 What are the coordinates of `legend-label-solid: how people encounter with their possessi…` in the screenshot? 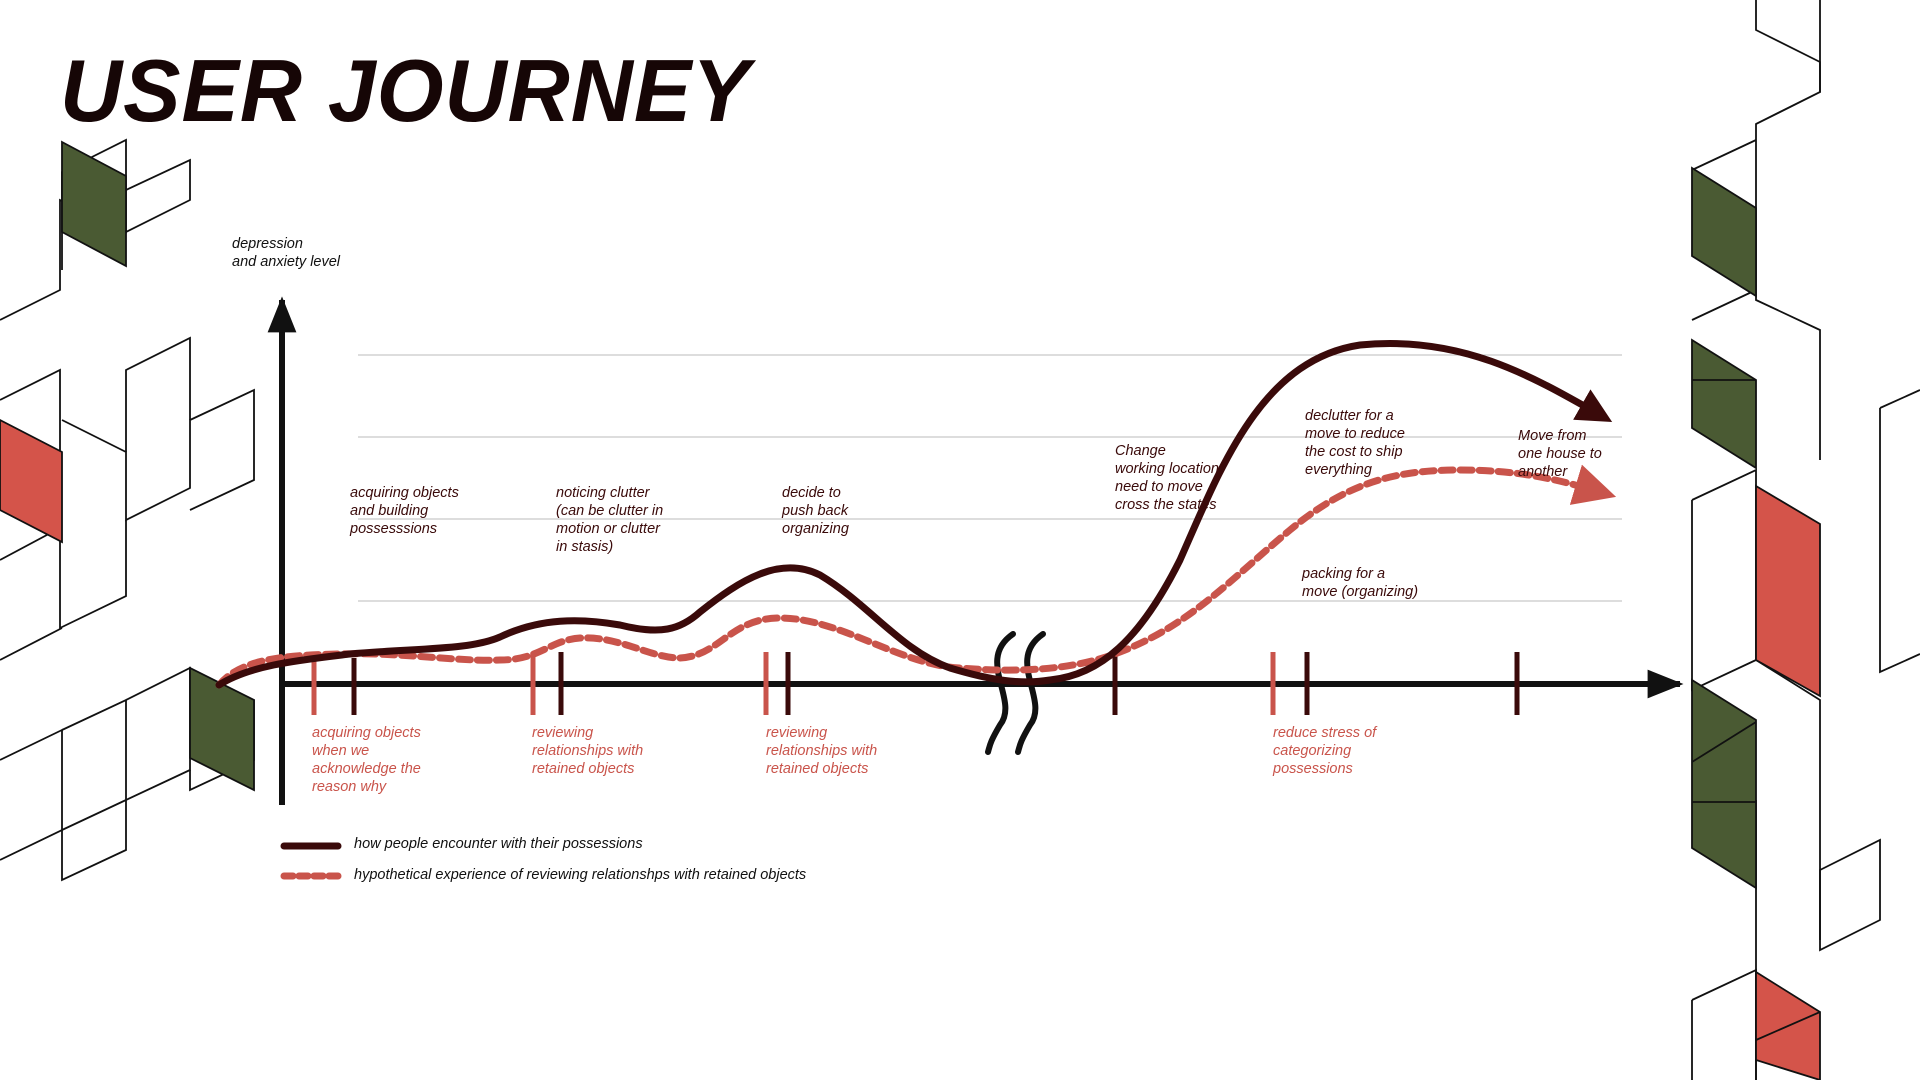 It's located at (498, 844).